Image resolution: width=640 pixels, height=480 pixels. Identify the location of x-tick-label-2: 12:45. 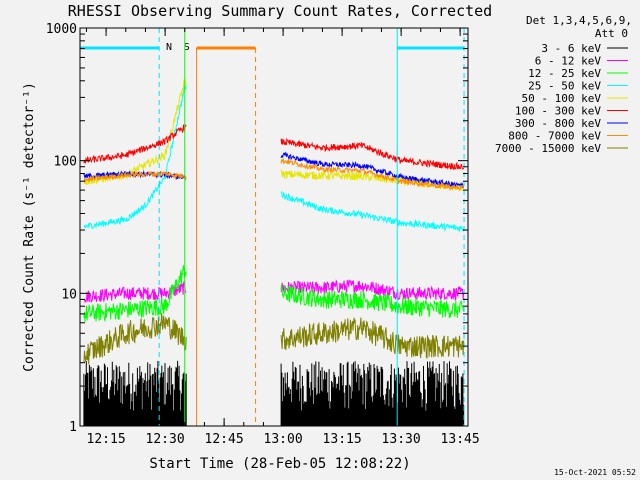
(224, 439).